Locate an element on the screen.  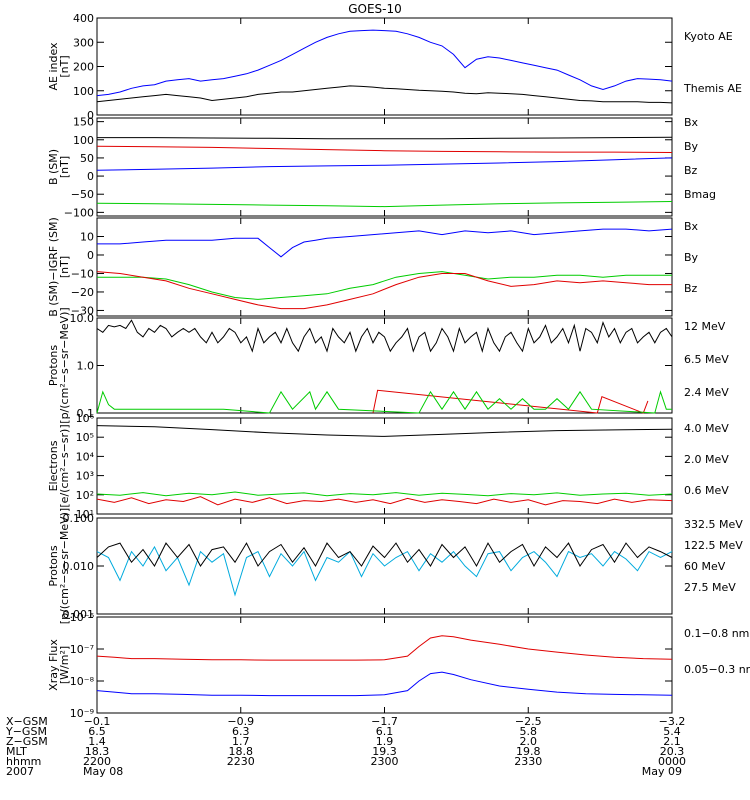
legend-entry: 0.1−0.8 nm is located at coordinates (716, 633).